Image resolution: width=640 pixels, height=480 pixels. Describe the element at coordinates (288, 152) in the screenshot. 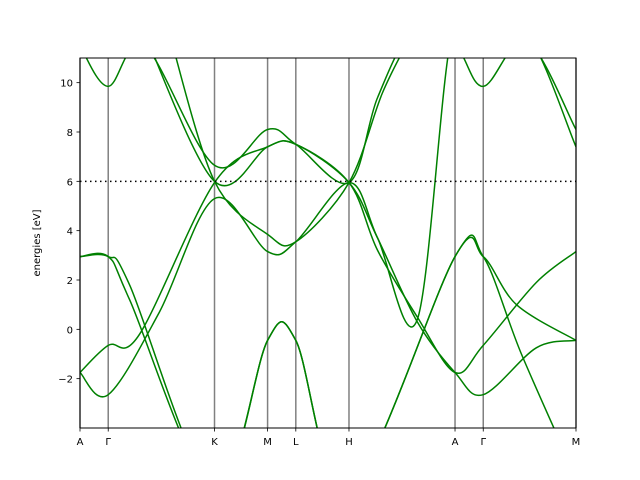

I see `band-line` at that location.